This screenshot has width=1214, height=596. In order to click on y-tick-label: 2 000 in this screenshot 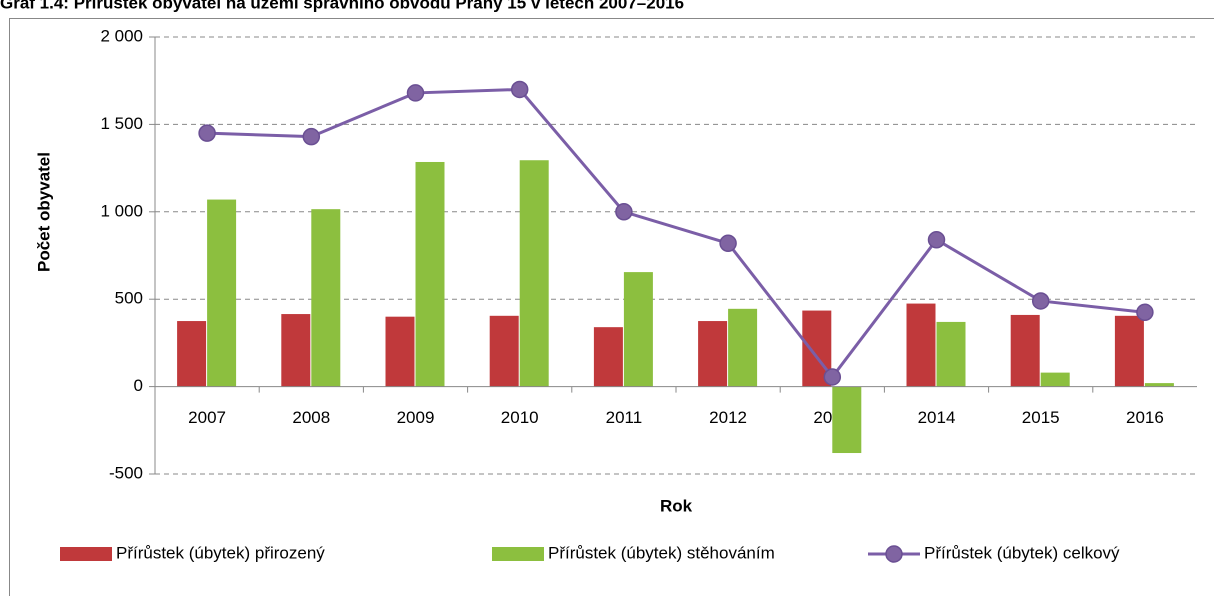, I will do `click(121, 35)`.